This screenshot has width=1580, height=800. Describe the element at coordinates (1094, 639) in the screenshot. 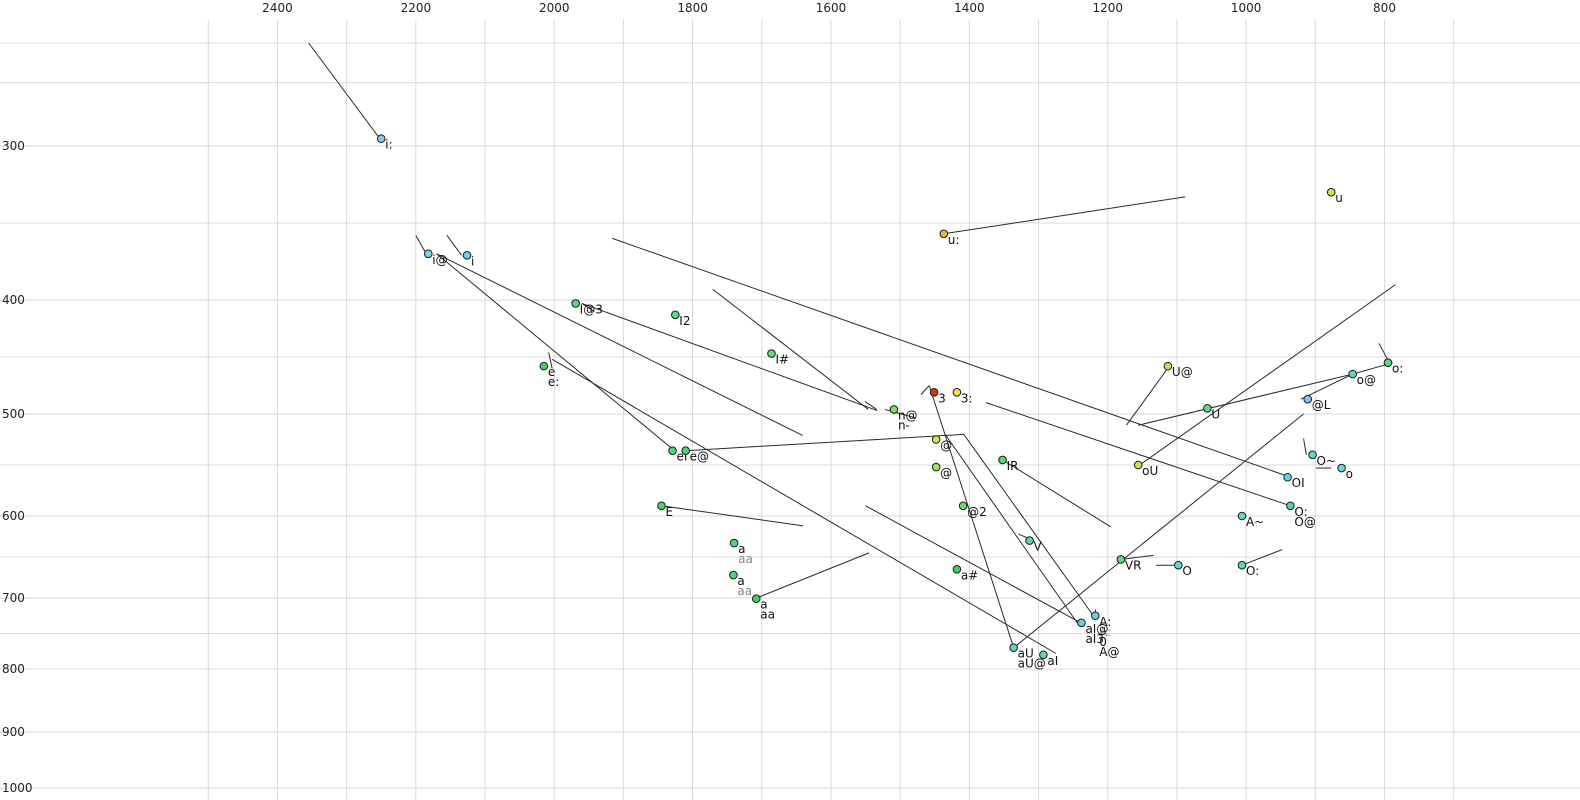

I see `vowel-label-variant: aI3` at that location.